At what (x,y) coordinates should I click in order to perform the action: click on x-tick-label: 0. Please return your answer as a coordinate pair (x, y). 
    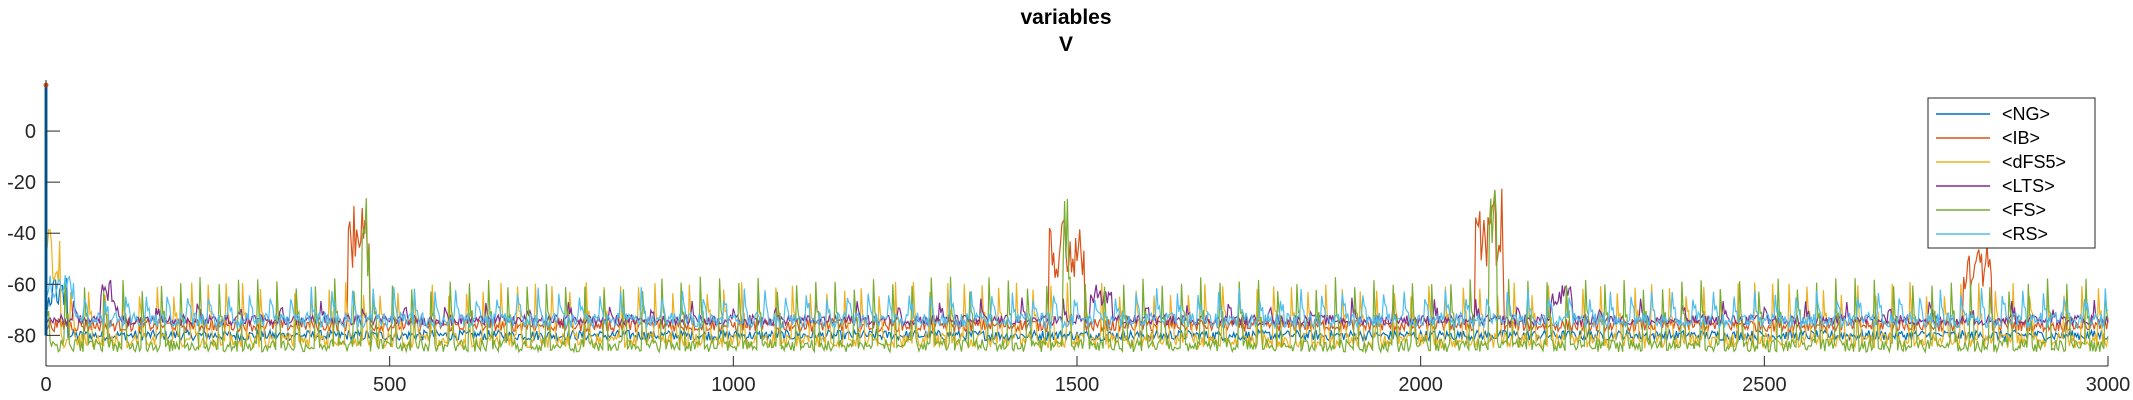
    Looking at the image, I should click on (45, 385).